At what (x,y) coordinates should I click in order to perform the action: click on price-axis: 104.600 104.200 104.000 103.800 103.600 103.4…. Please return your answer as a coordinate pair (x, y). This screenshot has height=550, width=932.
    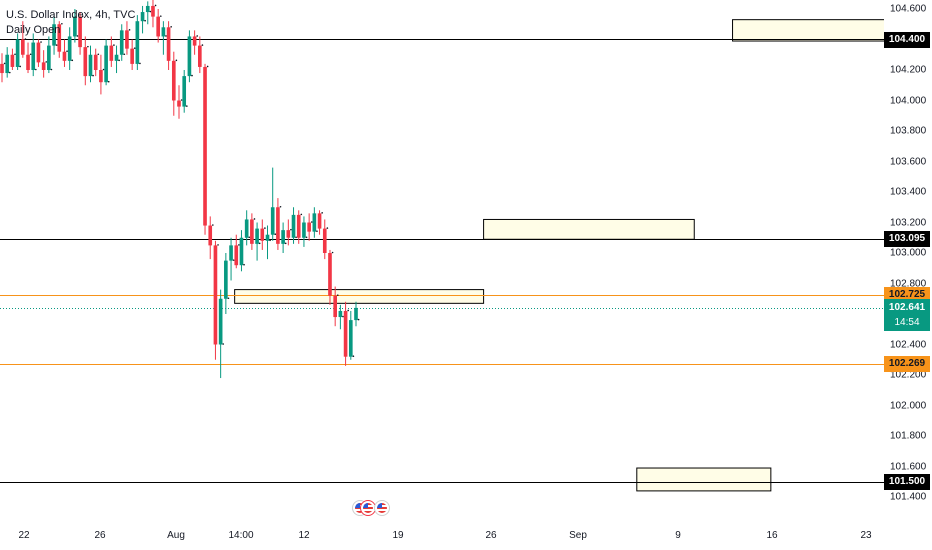
    Looking at the image, I should click on (908, 275).